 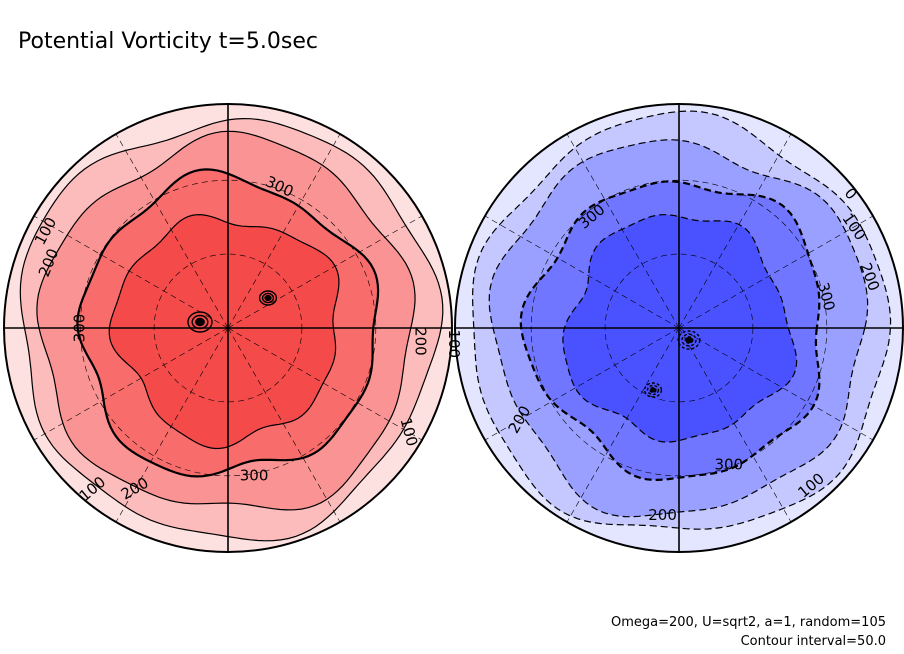 I want to click on parameters-note: Omega=200, U=sqrt2, a=1, random=105, so click(x=748, y=622).